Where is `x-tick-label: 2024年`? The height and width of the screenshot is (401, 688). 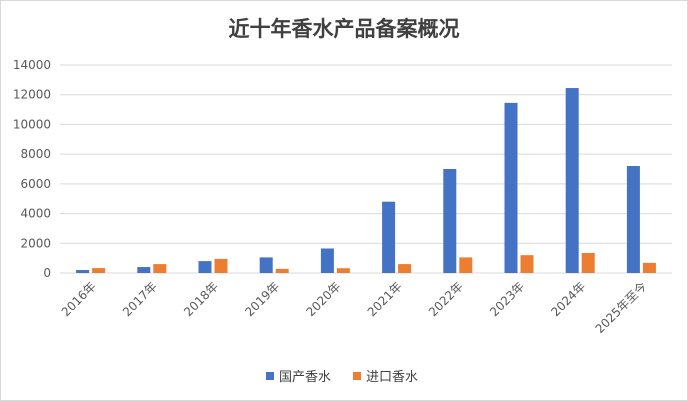
x-tick-label: 2024年 is located at coordinates (568, 299).